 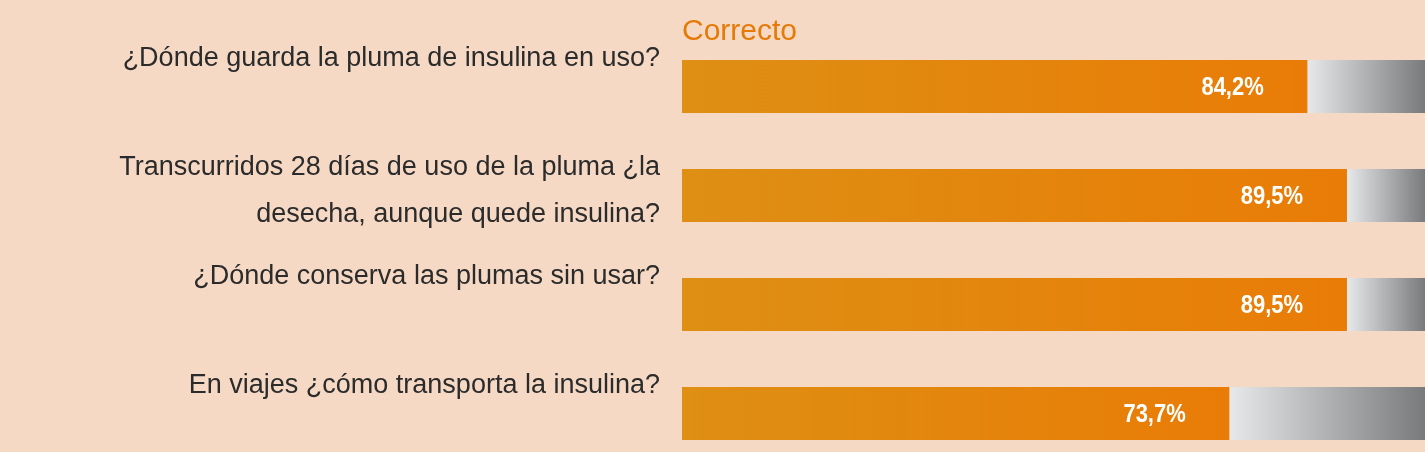 What do you see at coordinates (1232, 87) in the screenshot?
I see `data-label: 84,2%` at bounding box center [1232, 87].